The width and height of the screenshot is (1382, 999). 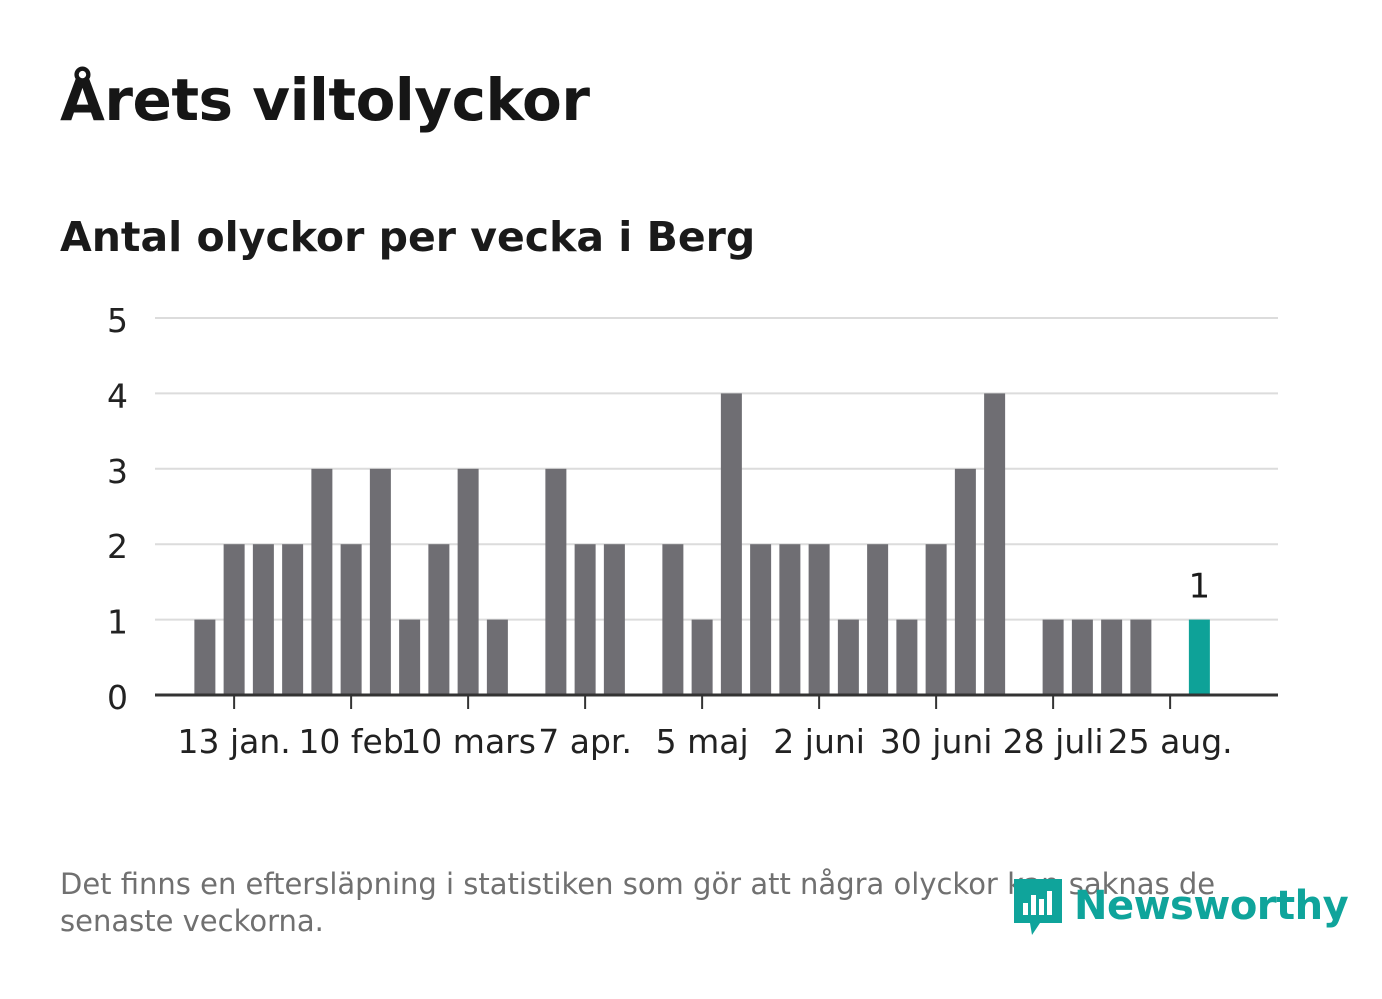 I want to click on x-tick-label: 10 feb, so click(x=350, y=741).